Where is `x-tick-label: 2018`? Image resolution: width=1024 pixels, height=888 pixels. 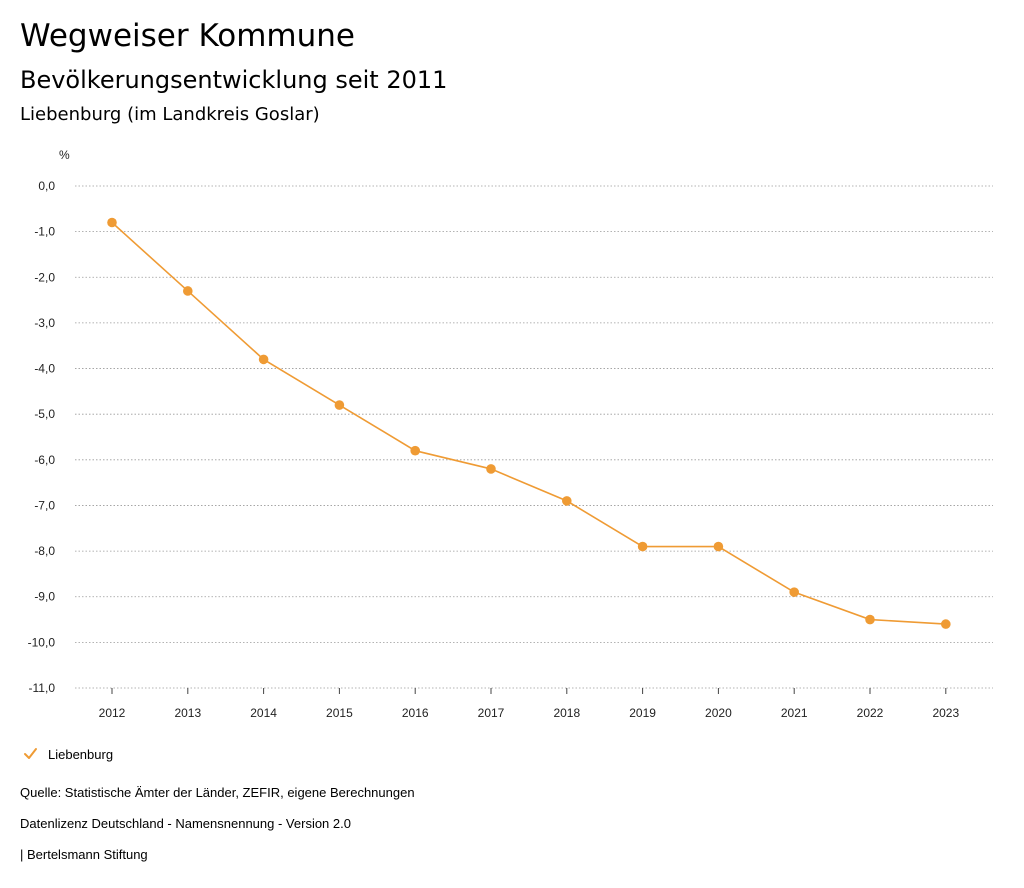
x-tick-label: 2018 is located at coordinates (566, 713).